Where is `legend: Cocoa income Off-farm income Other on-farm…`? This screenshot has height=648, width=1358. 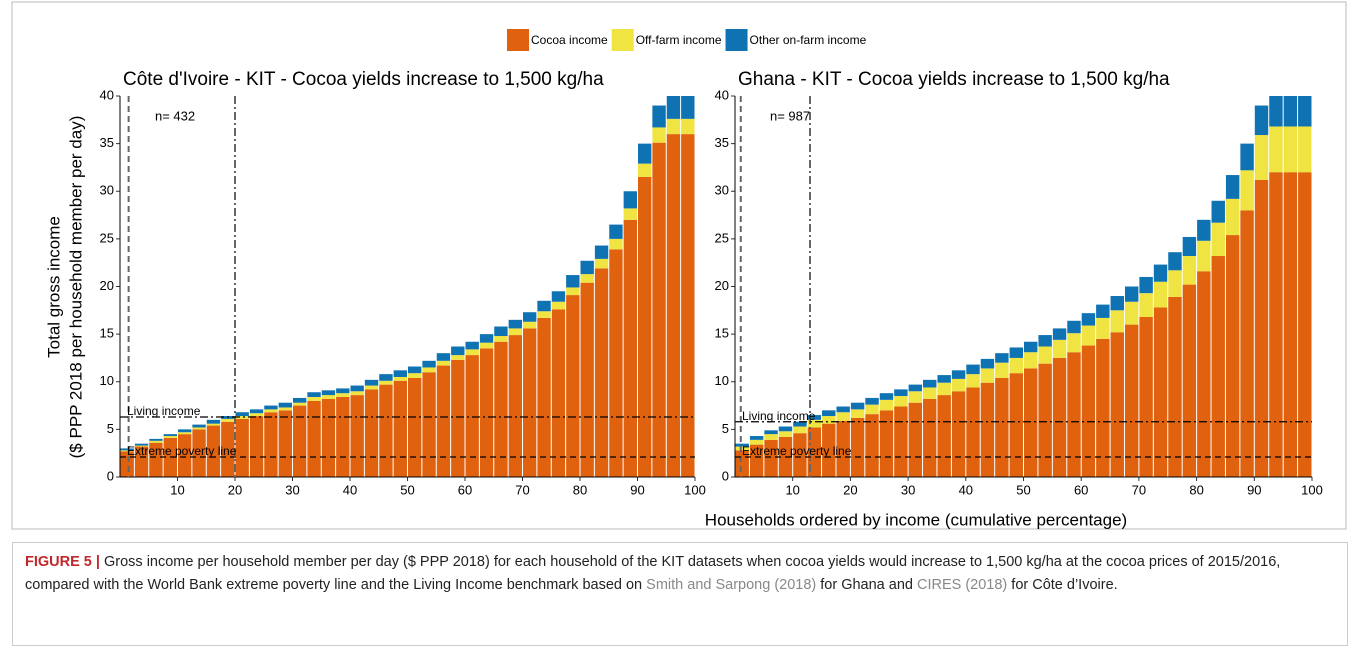
legend: Cocoa income Off-farm income Other on-farm… is located at coordinates (687, 40).